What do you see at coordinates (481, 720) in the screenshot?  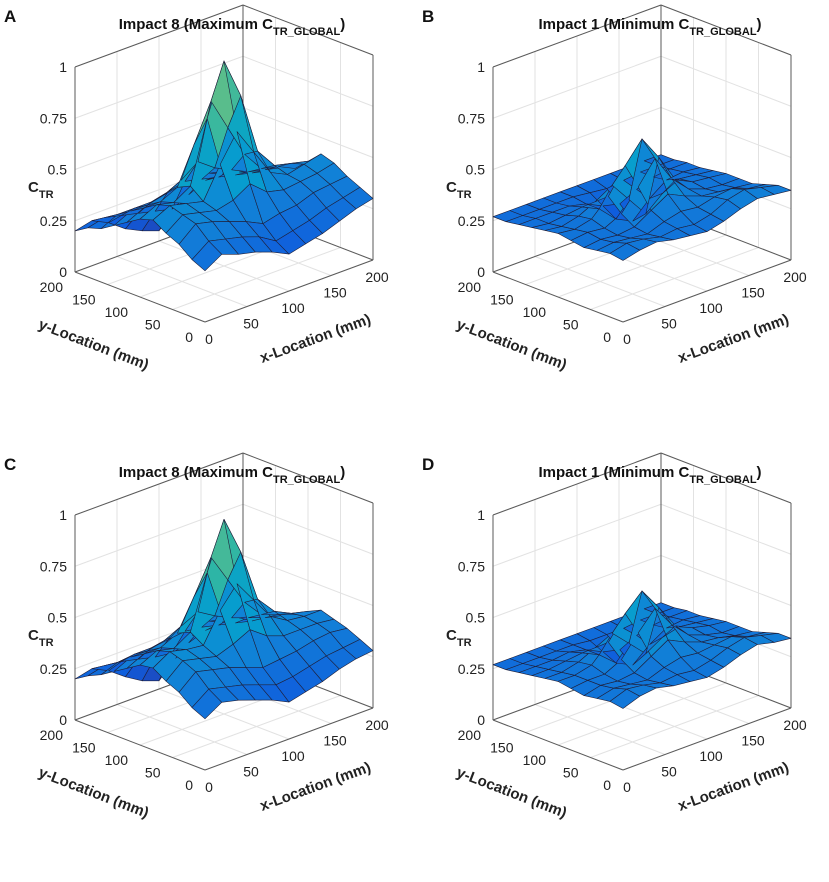 I see `z-tick-label: 0` at bounding box center [481, 720].